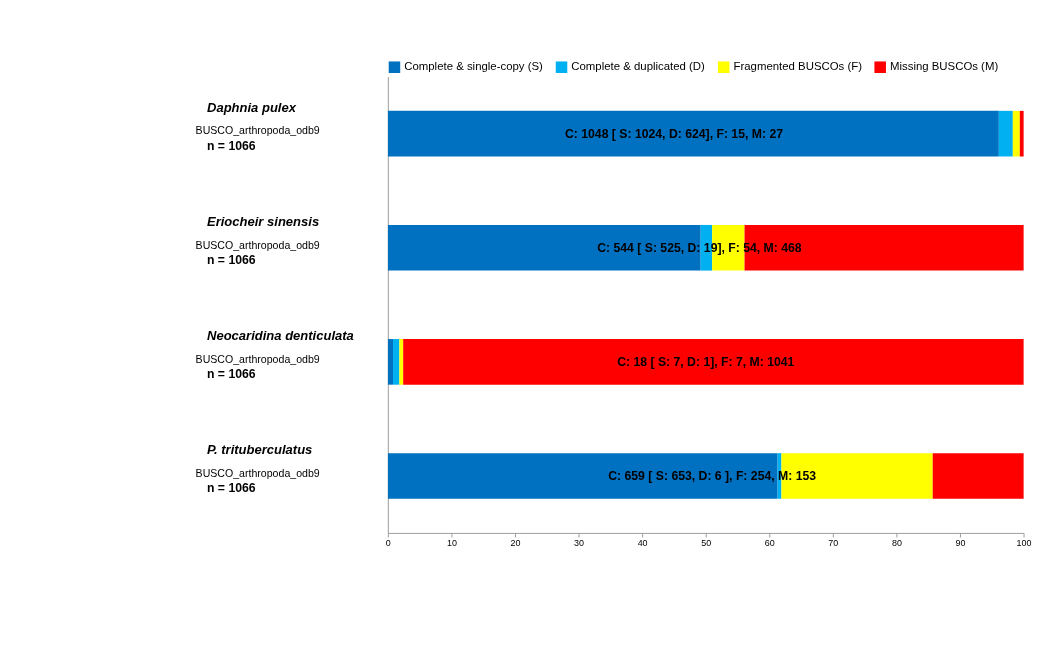 The width and height of the screenshot is (1044, 654). What do you see at coordinates (960, 543) in the screenshot?
I see `x-tick-label: 90` at bounding box center [960, 543].